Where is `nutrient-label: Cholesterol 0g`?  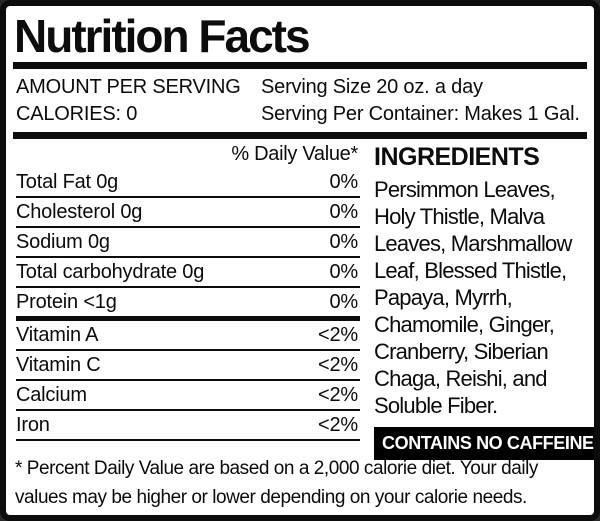 nutrient-label: Cholesterol 0g is located at coordinates (79, 212).